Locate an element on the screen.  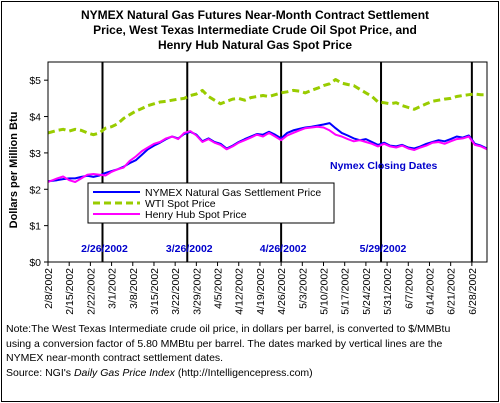
x-tick-label: 3/8/2002 is located at coordinates (134, 288).